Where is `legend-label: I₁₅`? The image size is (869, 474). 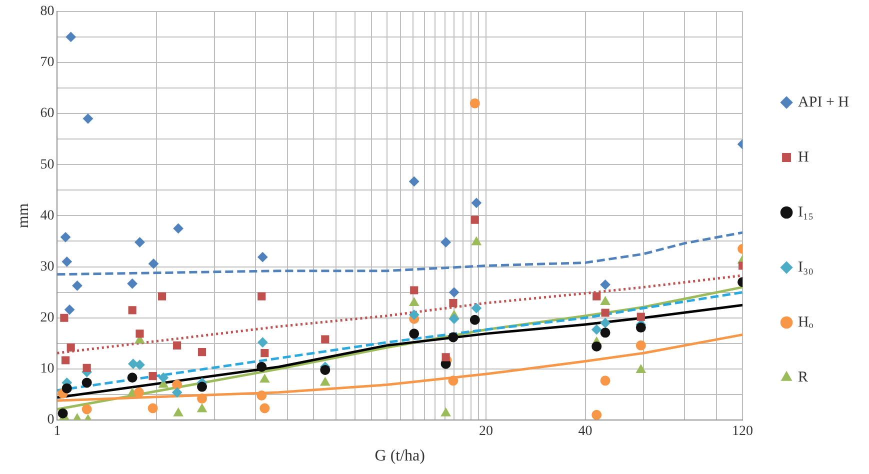 legend-label: I₁₅ is located at coordinates (806, 212).